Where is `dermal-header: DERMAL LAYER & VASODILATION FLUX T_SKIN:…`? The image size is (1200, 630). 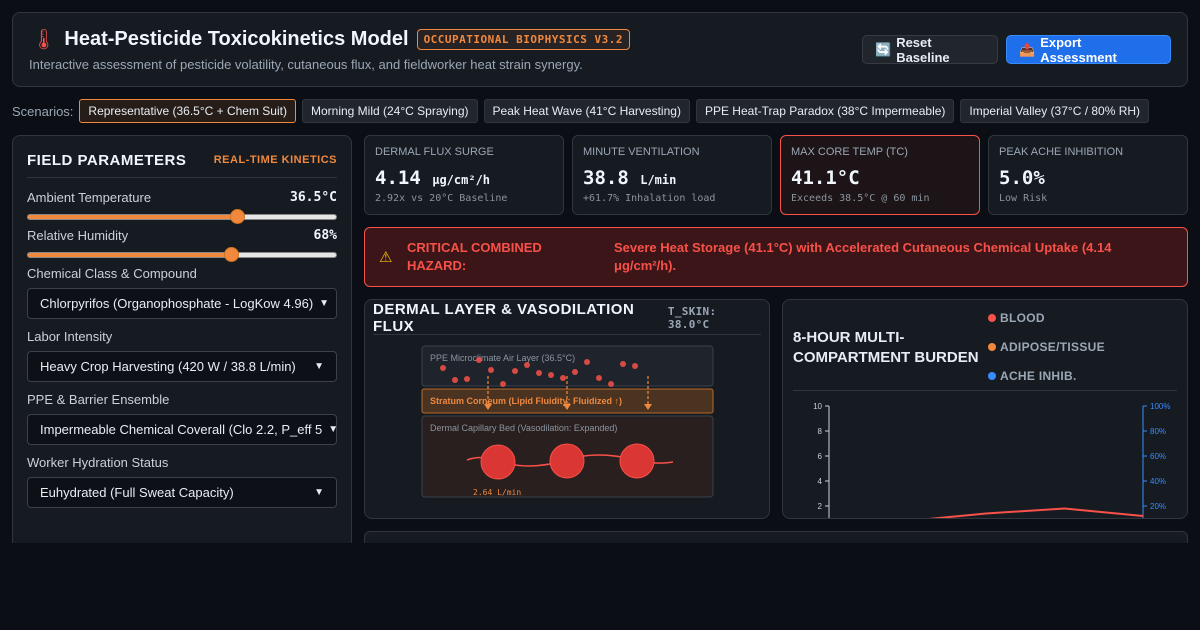 dermal-header: DERMAL LAYER & VASODILATION FLUX T_SKIN:… is located at coordinates (567, 318).